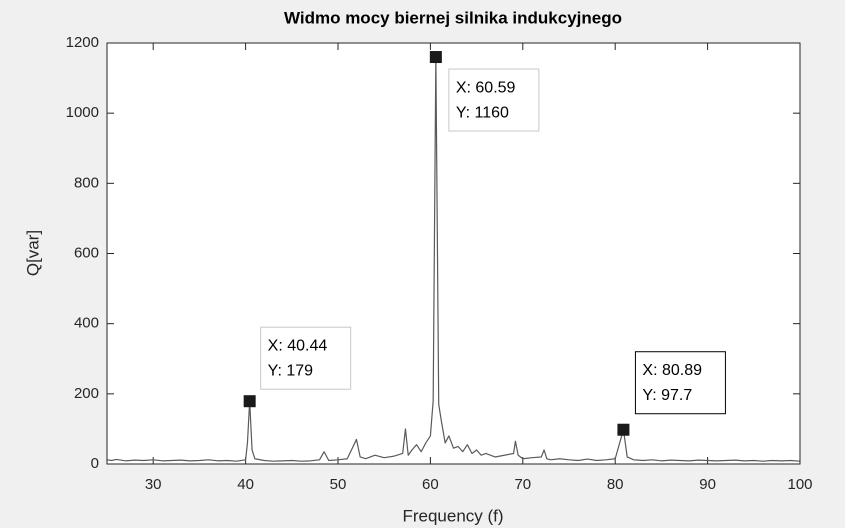 This screenshot has height=528, width=845. Describe the element at coordinates (453, 17) in the screenshot. I see `chart-title: Widmo mocy biernej silnika indukcyjnego` at that location.